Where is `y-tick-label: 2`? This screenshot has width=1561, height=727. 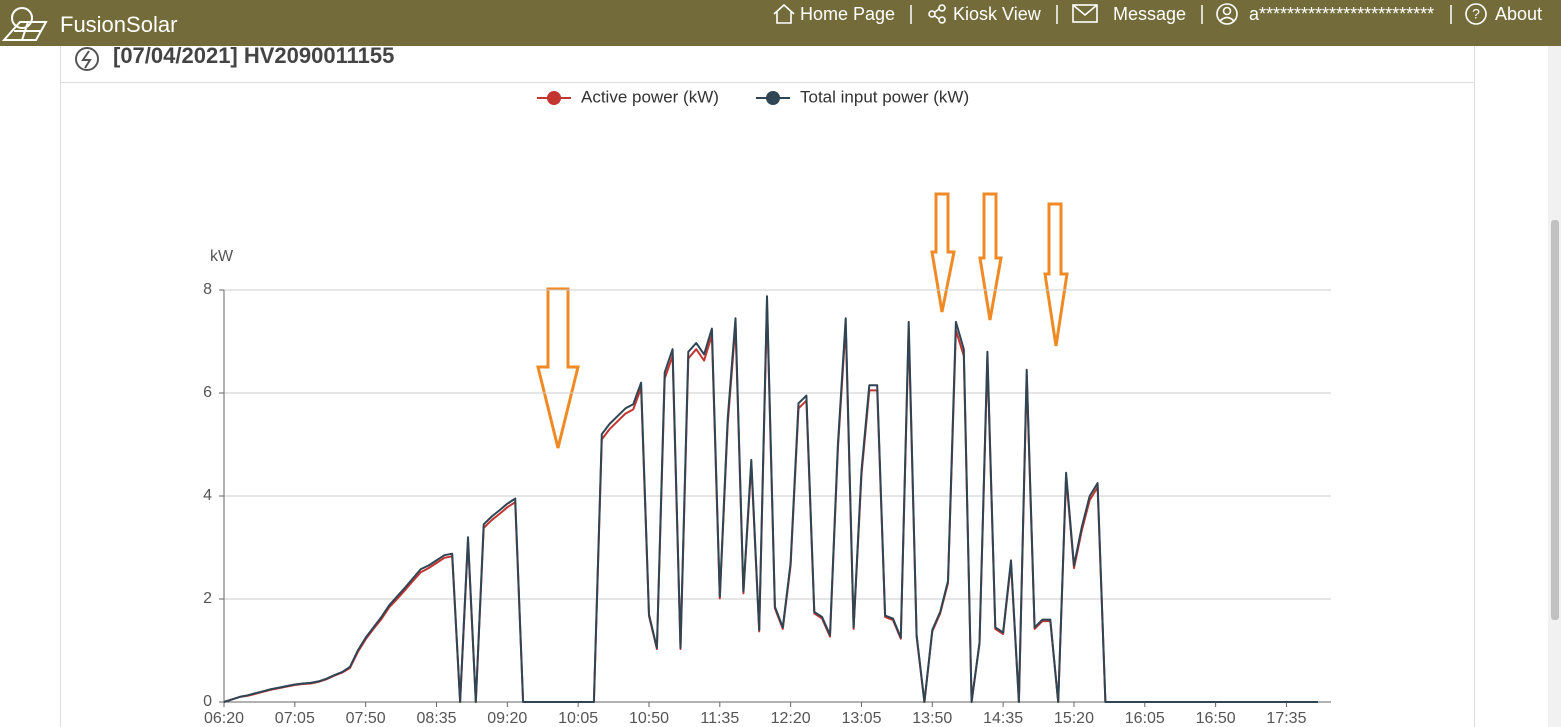 y-tick-label: 2 is located at coordinates (207, 598).